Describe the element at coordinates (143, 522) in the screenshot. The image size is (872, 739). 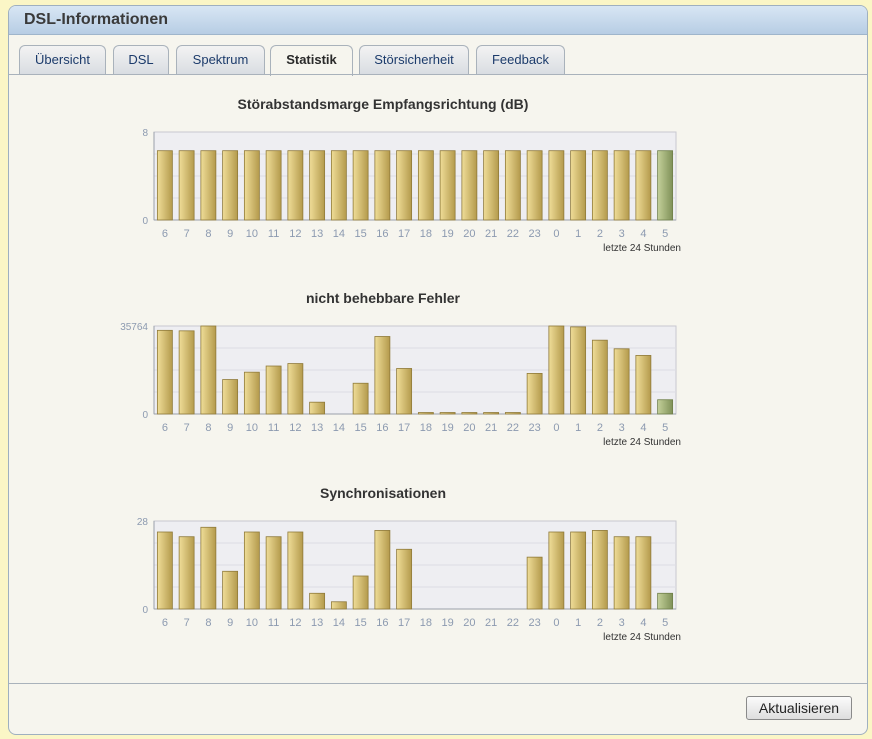
I see `y-tick-label: 28` at that location.